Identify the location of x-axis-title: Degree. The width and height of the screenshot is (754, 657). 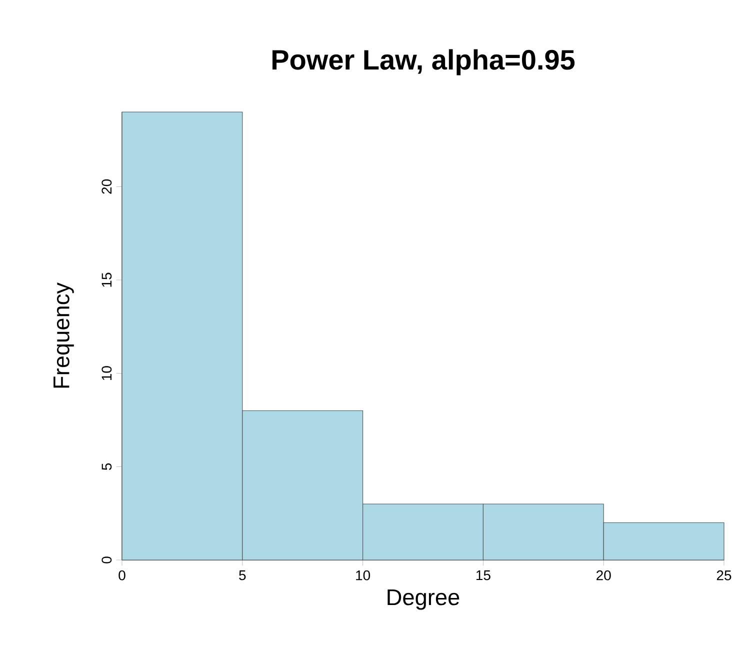
(424, 599).